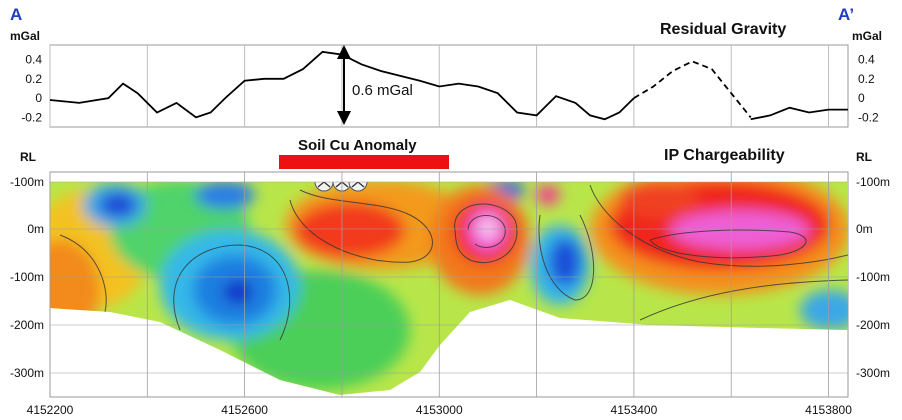 The width and height of the screenshot is (902, 420). Describe the element at coordinates (382, 90) in the screenshot. I see `amplitude-annotation: 0.6 mGal` at that location.